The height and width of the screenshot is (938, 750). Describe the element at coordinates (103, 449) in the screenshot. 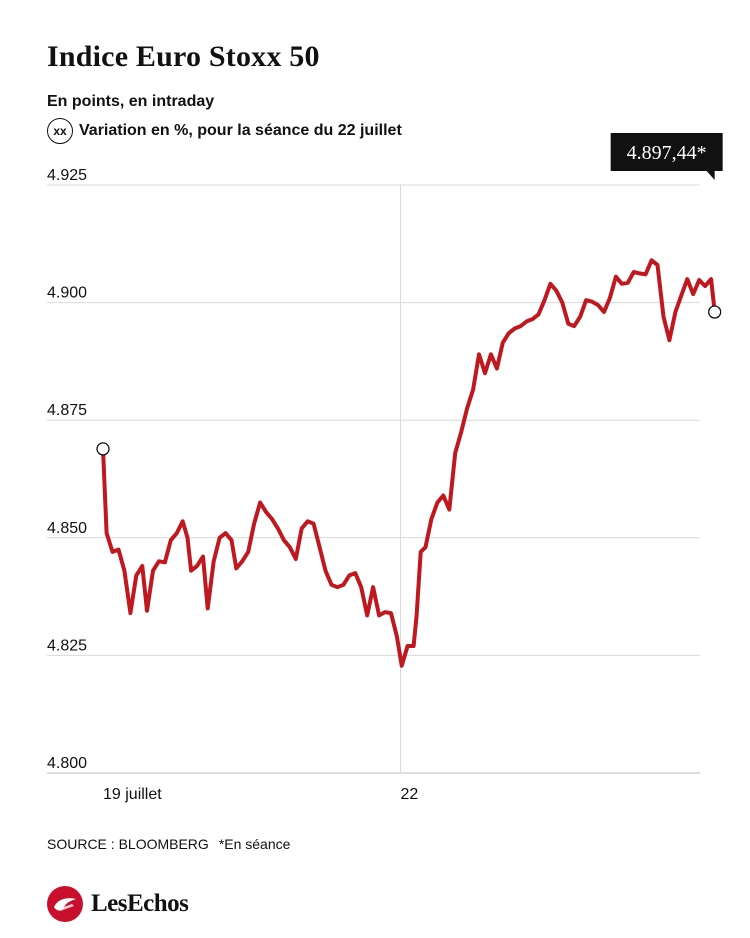

I see `start-point-marker` at that location.